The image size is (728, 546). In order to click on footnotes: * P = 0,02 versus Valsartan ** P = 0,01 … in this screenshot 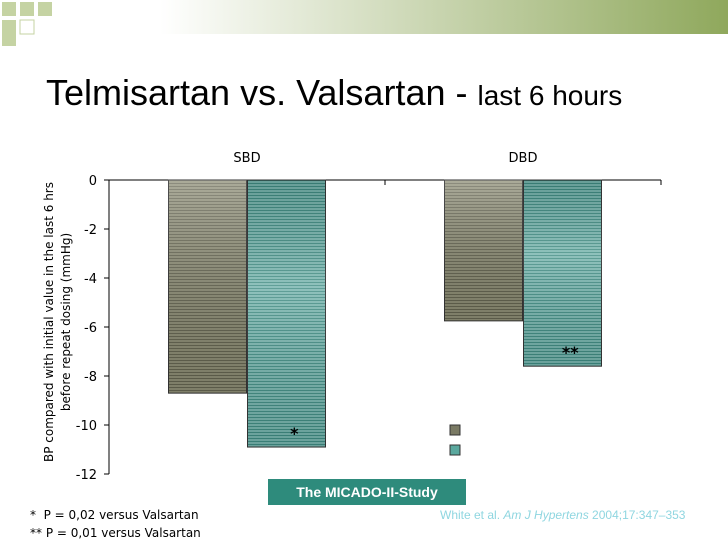, I will do `click(115, 524)`.